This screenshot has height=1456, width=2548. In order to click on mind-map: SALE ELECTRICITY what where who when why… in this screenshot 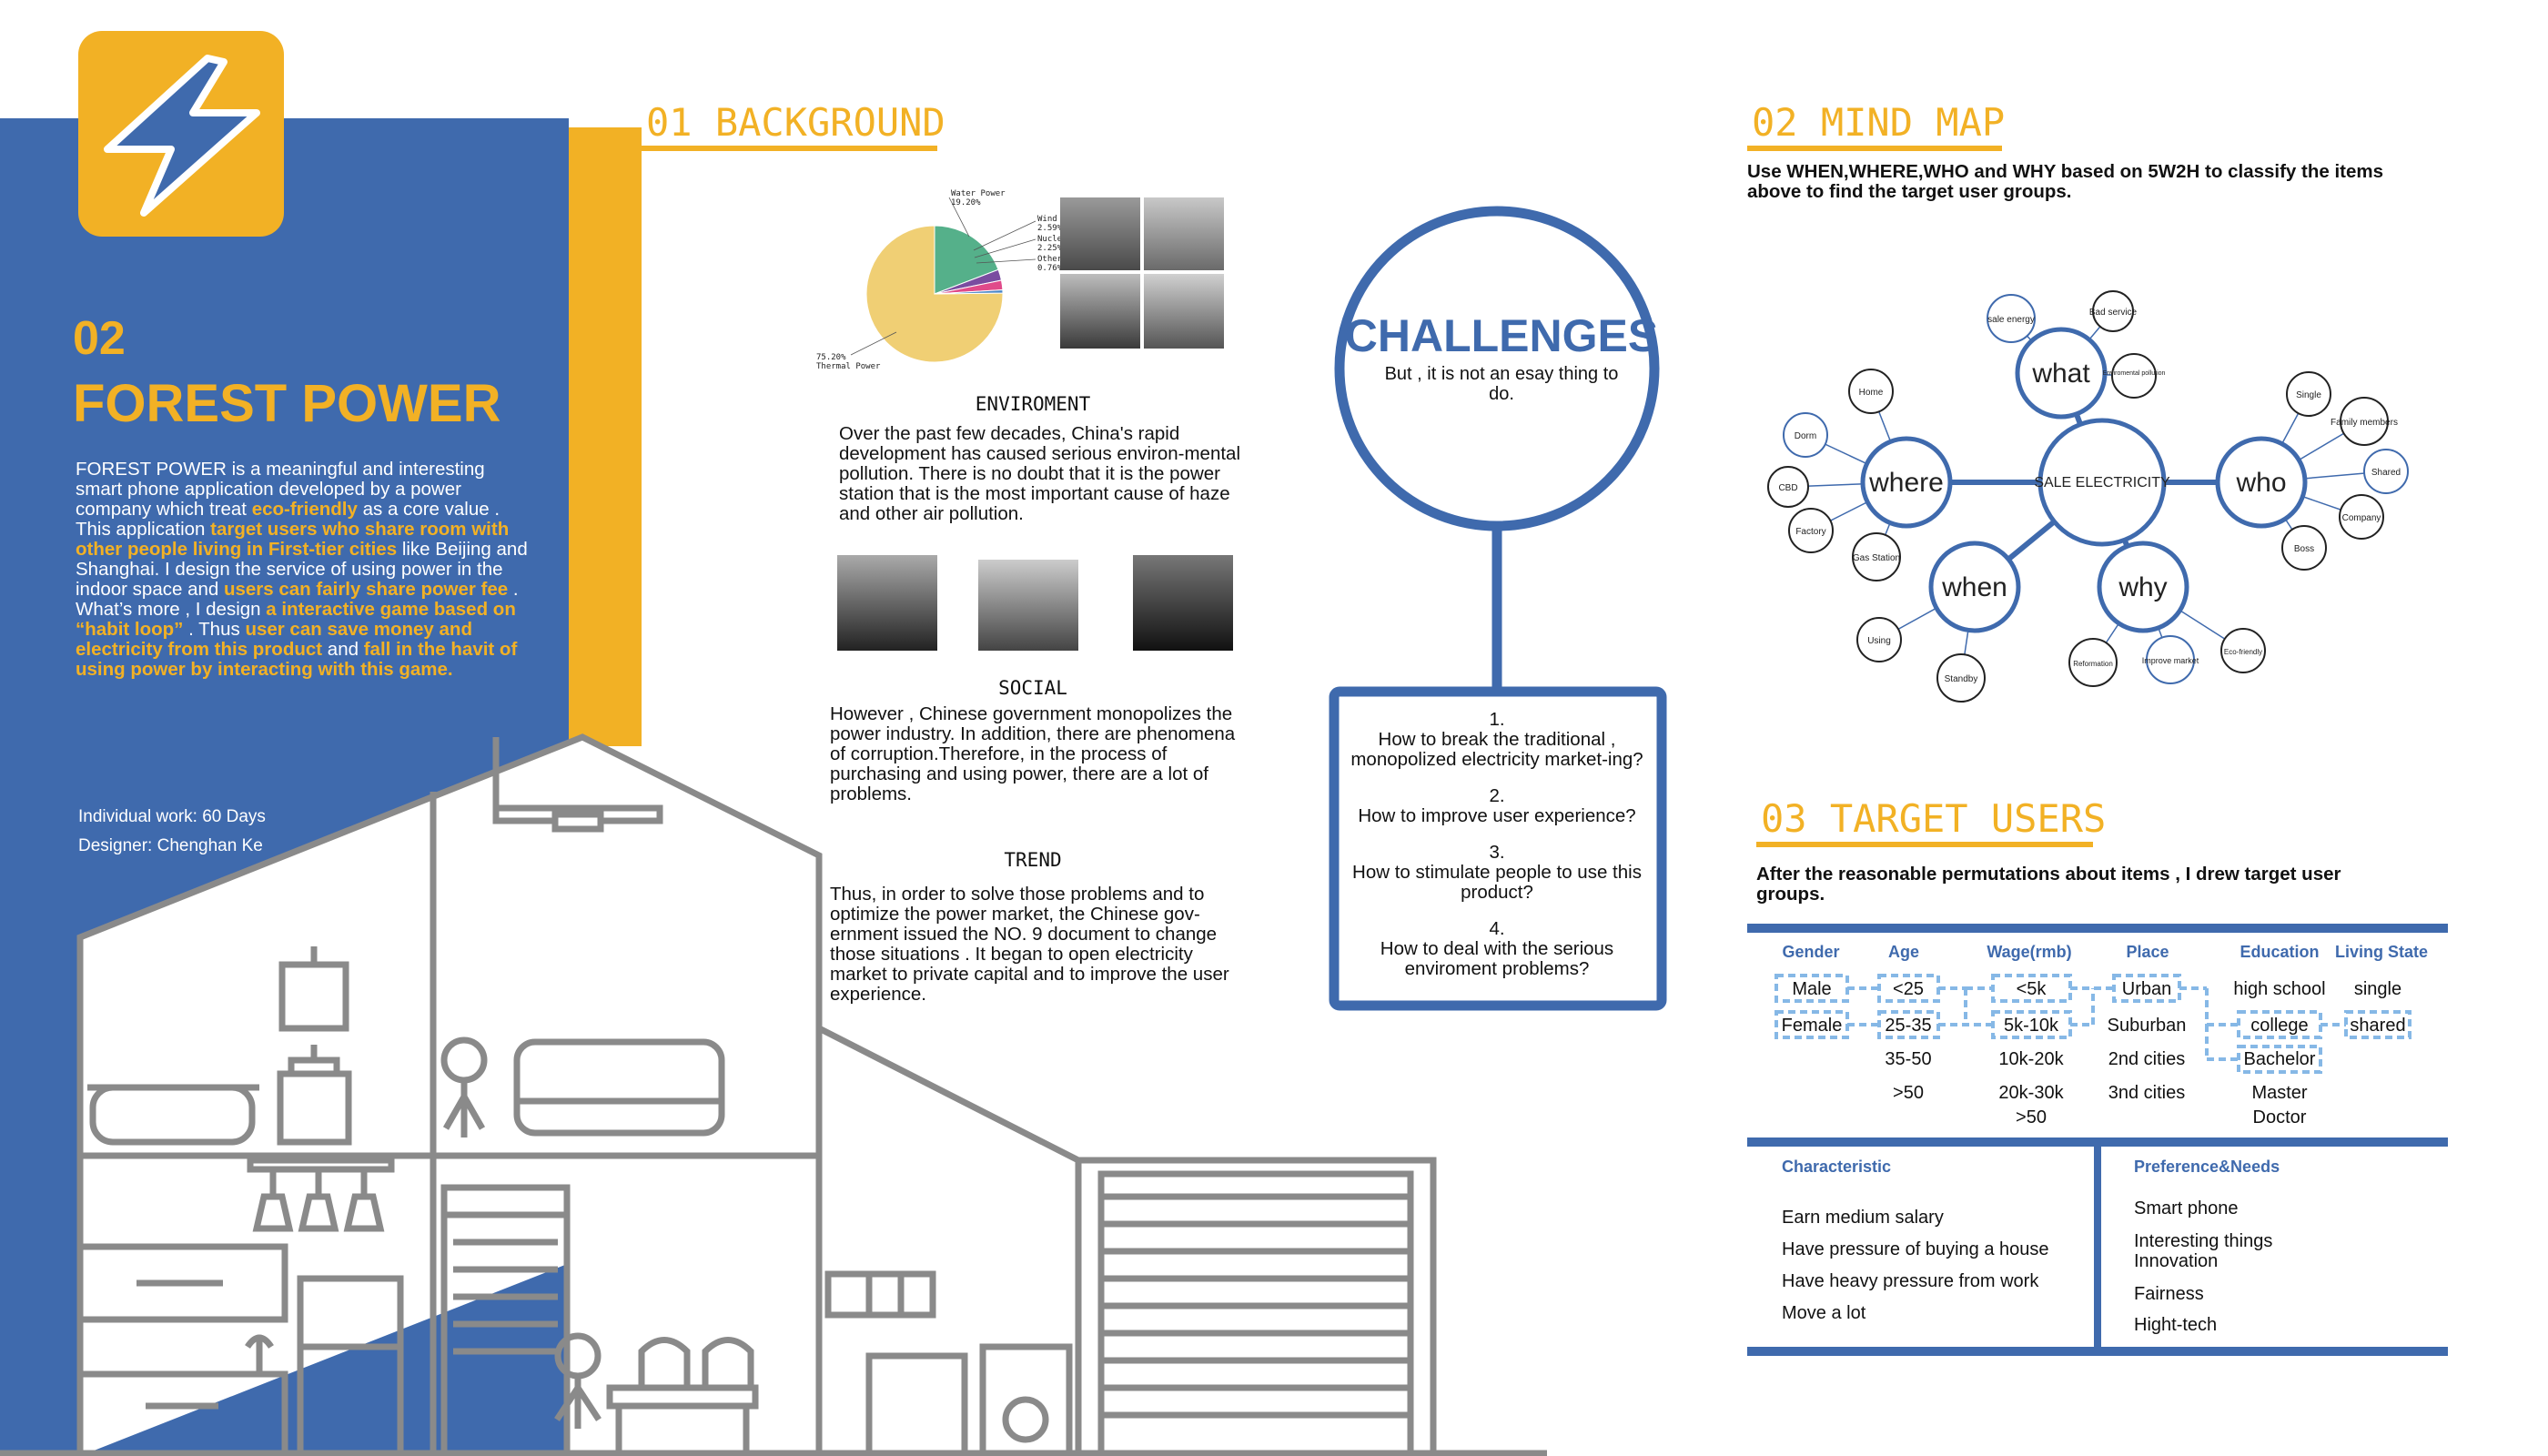, I will do `click(2088, 497)`.